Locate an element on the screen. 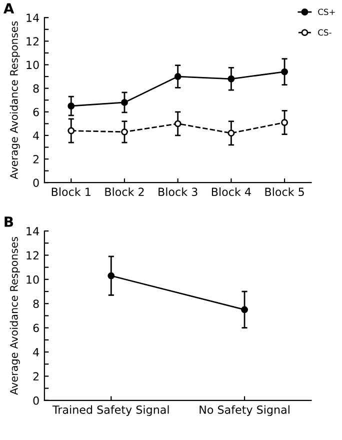 The height and width of the screenshot is (440, 342). x-tick-label: Block 3 is located at coordinates (178, 191).